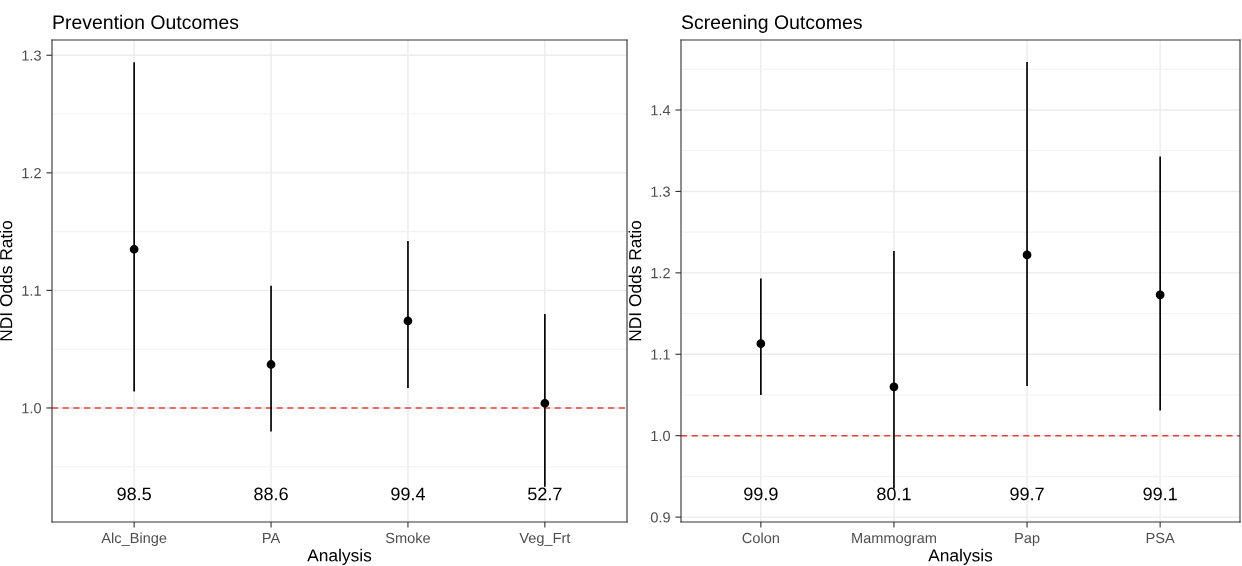 This screenshot has width=1242, height=566. Describe the element at coordinates (1027, 539) in the screenshot. I see `x-tick-label: Pap` at that location.